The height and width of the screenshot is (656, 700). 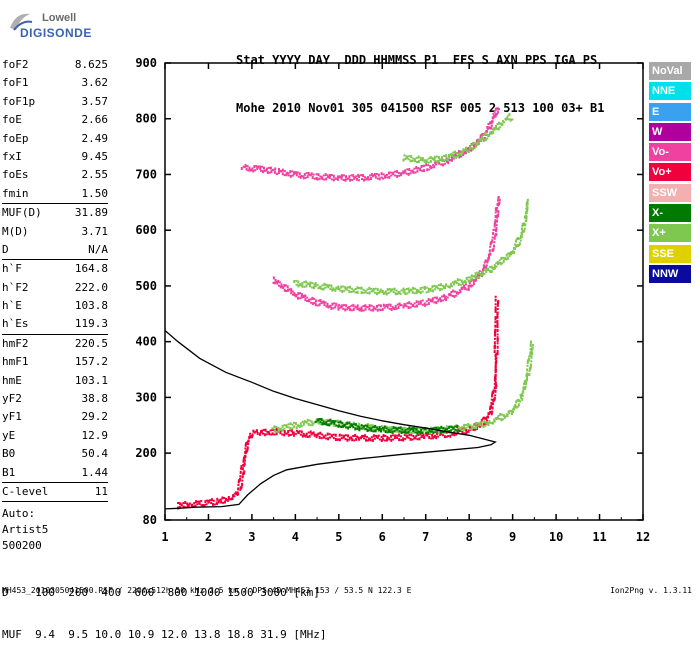 I want to click on param-value: N/A, so click(x=98, y=249).